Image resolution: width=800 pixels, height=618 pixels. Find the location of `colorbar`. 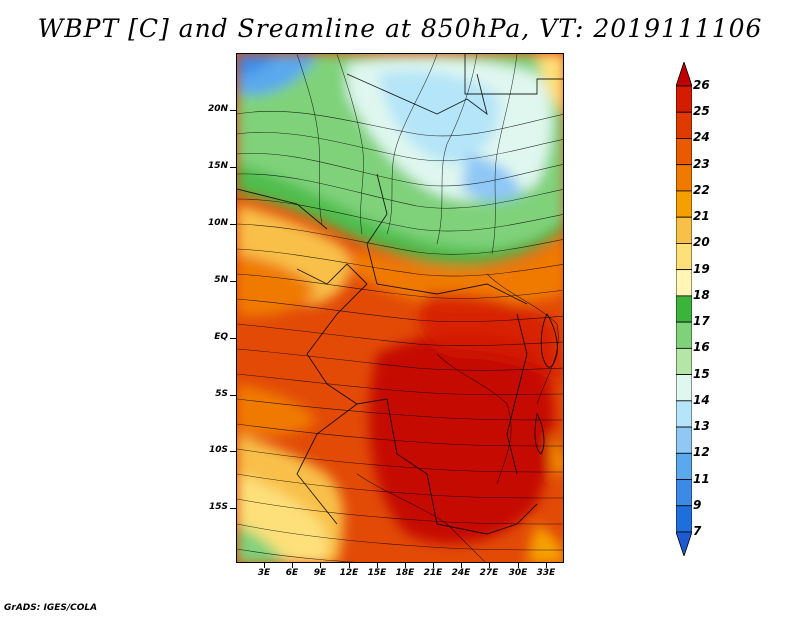

colorbar is located at coordinates (684, 309).